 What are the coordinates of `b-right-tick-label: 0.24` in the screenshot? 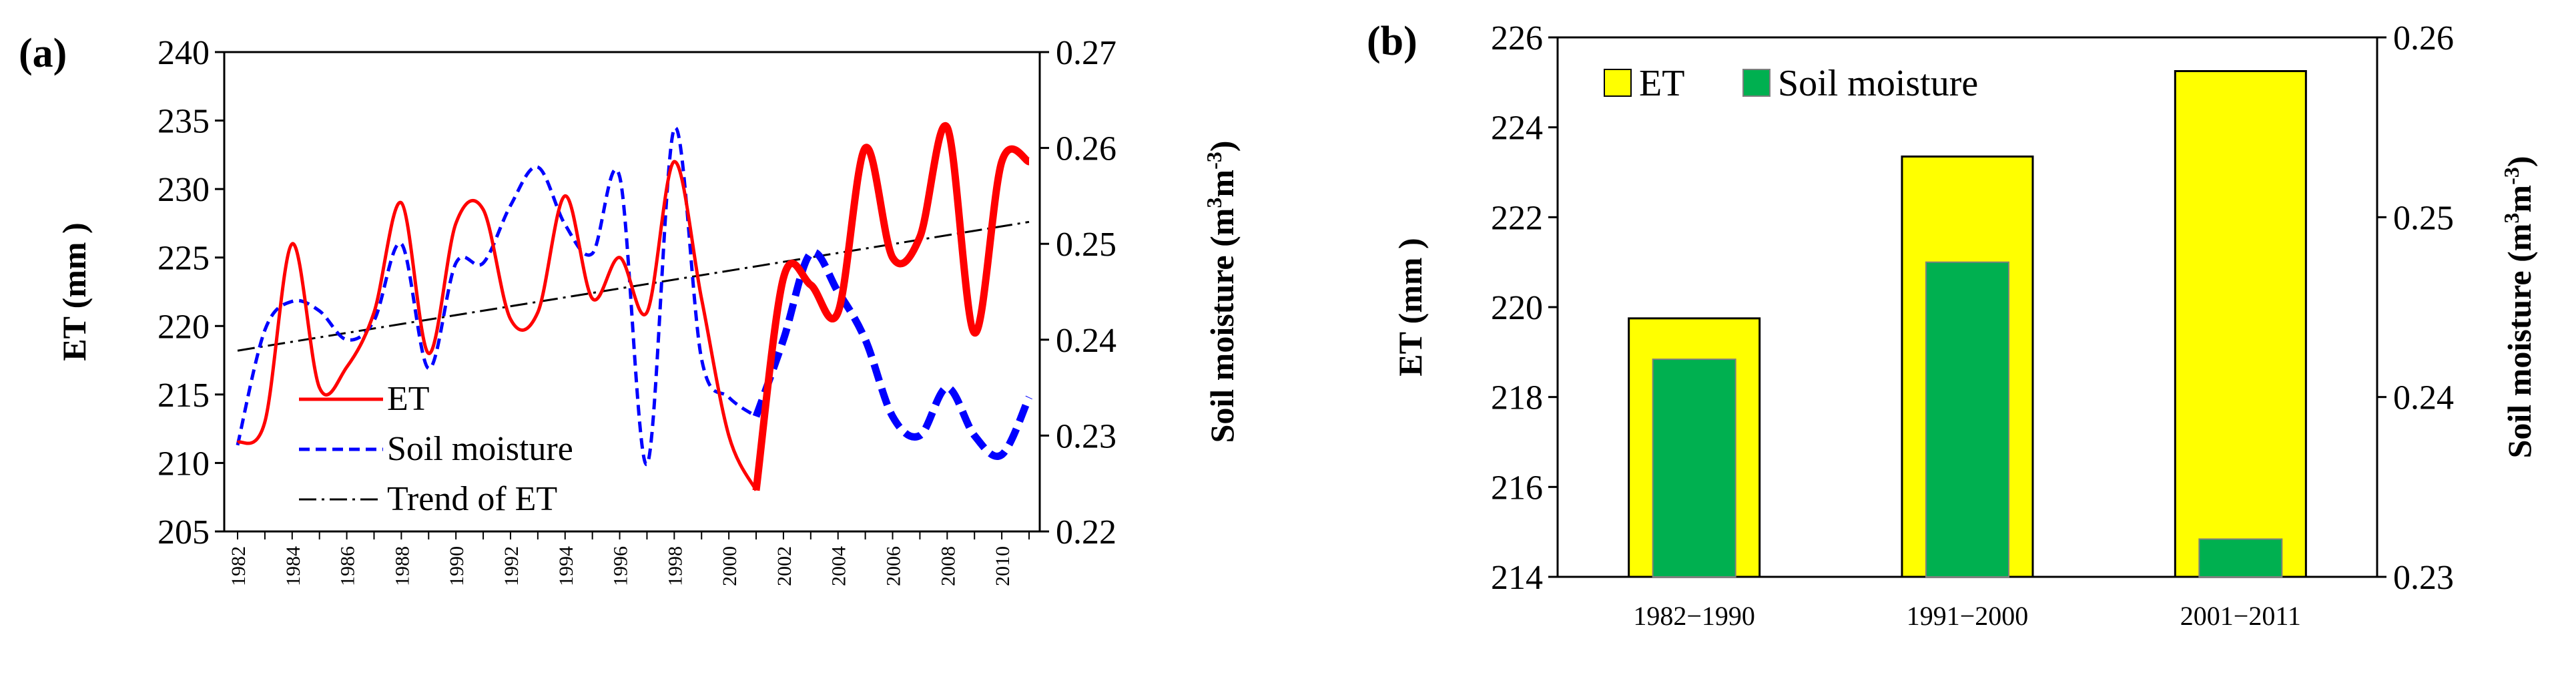 It's located at (2423, 398).